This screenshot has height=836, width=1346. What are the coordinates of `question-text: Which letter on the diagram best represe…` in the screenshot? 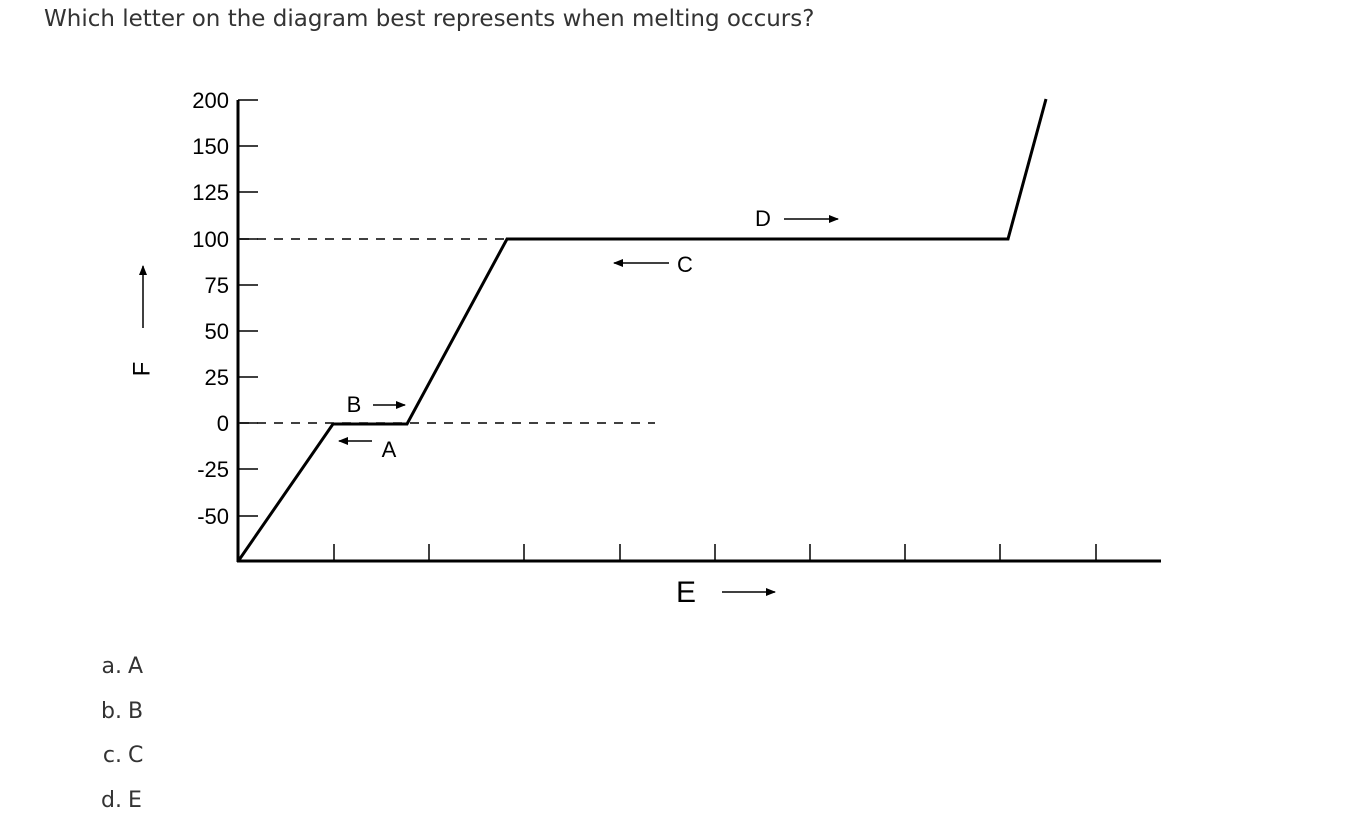 It's located at (429, 19).